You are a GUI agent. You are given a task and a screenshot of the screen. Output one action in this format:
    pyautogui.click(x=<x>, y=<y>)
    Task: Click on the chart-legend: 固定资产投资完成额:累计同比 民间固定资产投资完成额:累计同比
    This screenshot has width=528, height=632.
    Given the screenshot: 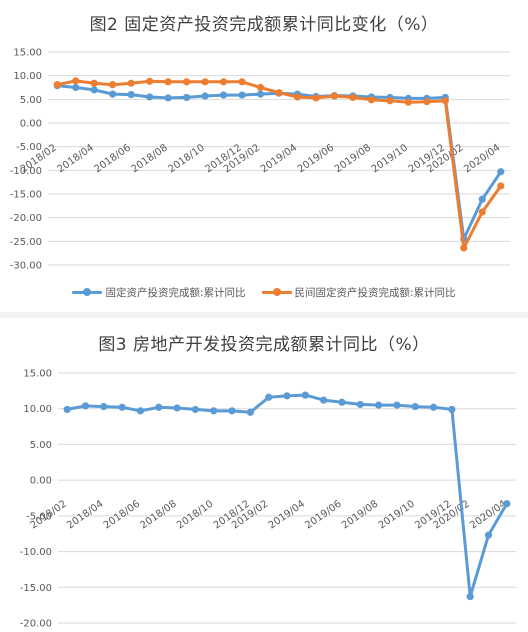 What is the action you would take?
    pyautogui.click(x=264, y=292)
    